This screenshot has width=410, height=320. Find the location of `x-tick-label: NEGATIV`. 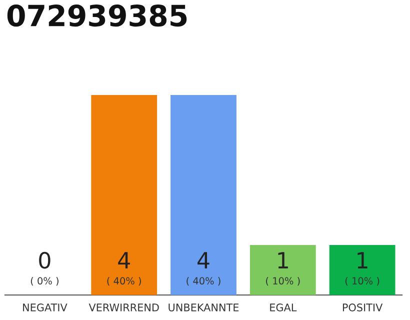

x-tick-label: NEGATIV is located at coordinates (45, 308).